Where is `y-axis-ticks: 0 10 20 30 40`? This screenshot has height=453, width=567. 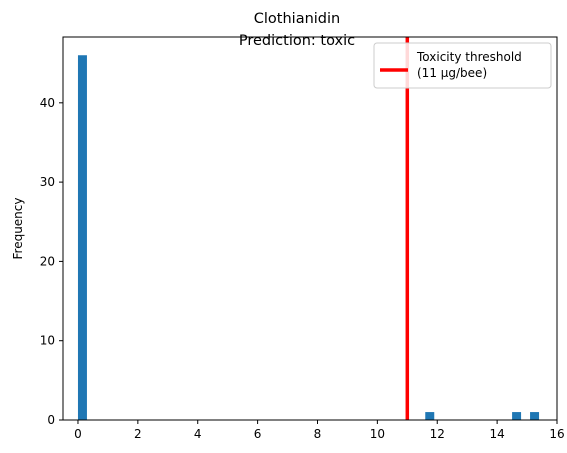
y-axis-ticks: 0 10 20 30 40 is located at coordinates (51, 261).